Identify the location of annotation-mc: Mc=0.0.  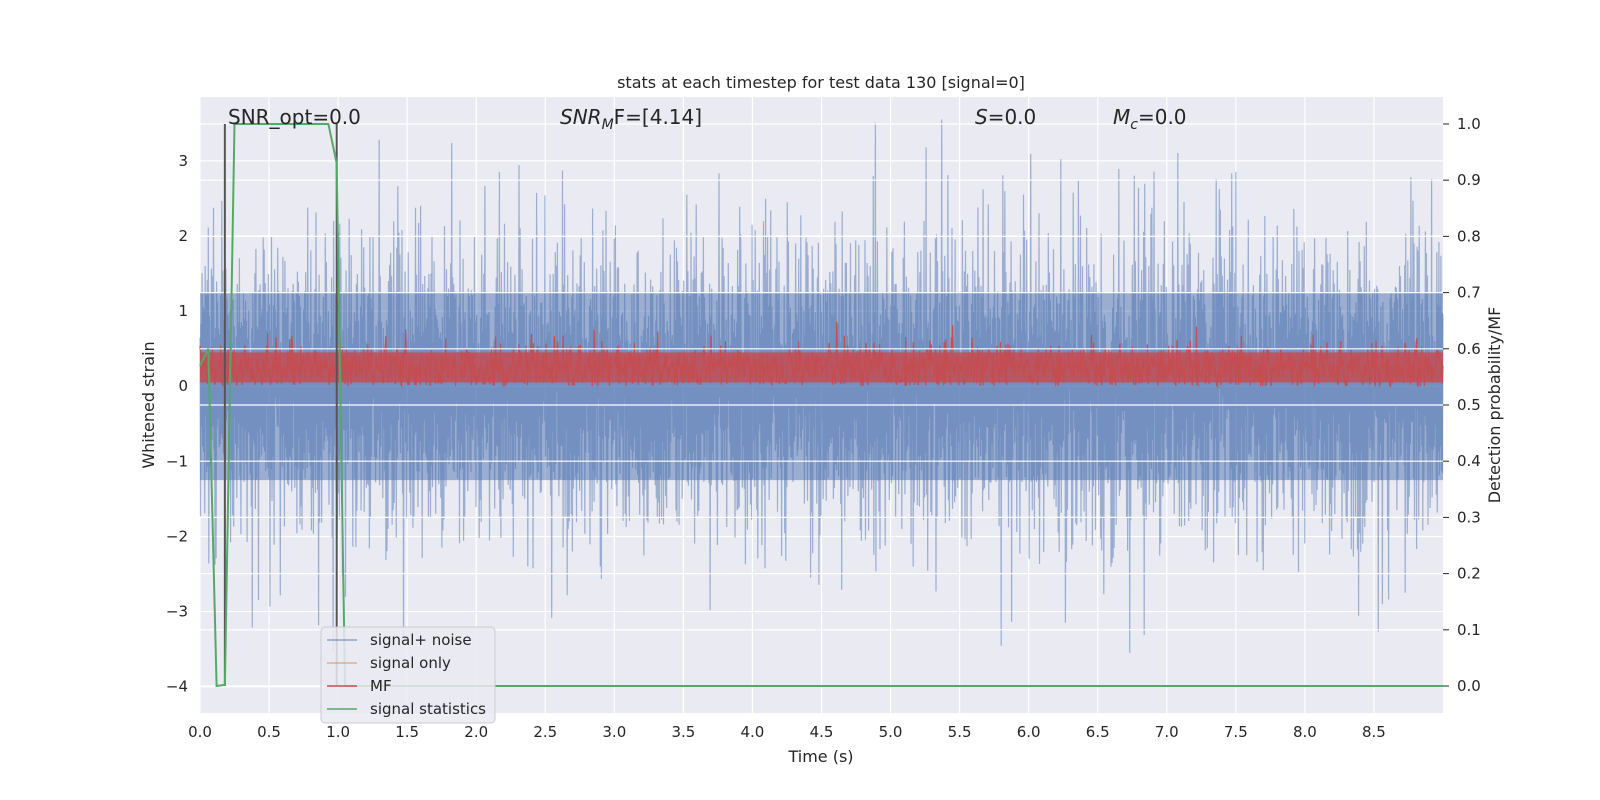
(1150, 119).